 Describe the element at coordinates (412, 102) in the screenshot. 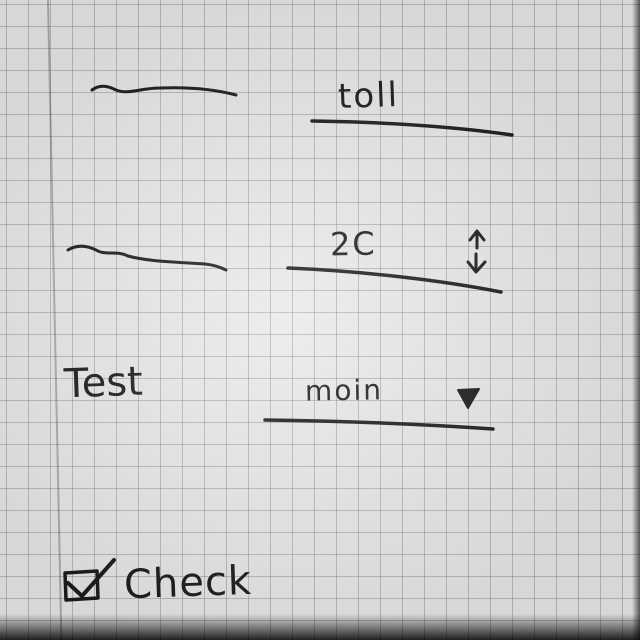

I see `row1-text-input` at that location.